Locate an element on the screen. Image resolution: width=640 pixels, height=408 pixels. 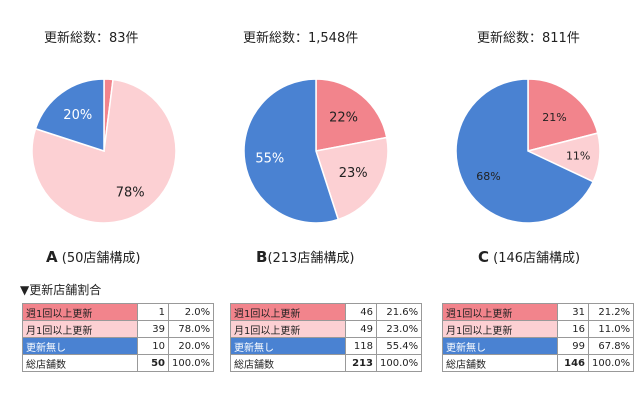
chart-a-caption: (50店舗構成) is located at coordinates (101, 258).